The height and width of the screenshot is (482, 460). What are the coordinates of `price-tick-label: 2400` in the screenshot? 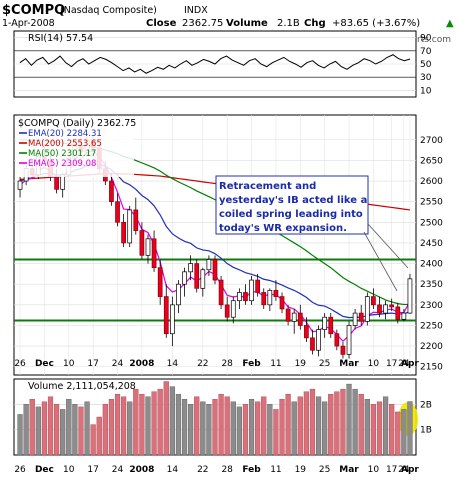 It's located at (431, 265).